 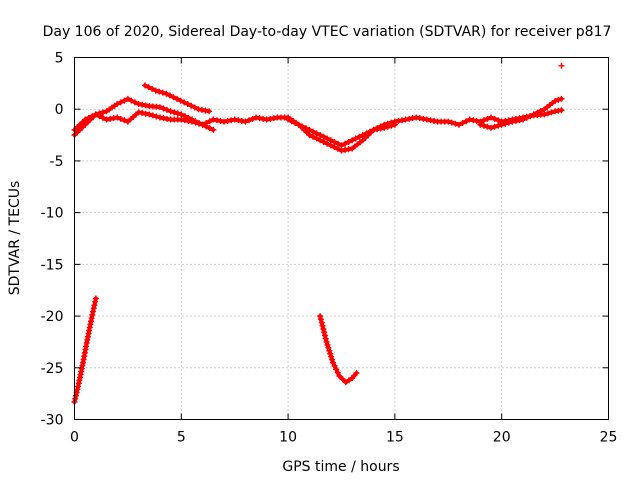 What do you see at coordinates (502, 438) in the screenshot?
I see `x-tick-label: 20` at bounding box center [502, 438].